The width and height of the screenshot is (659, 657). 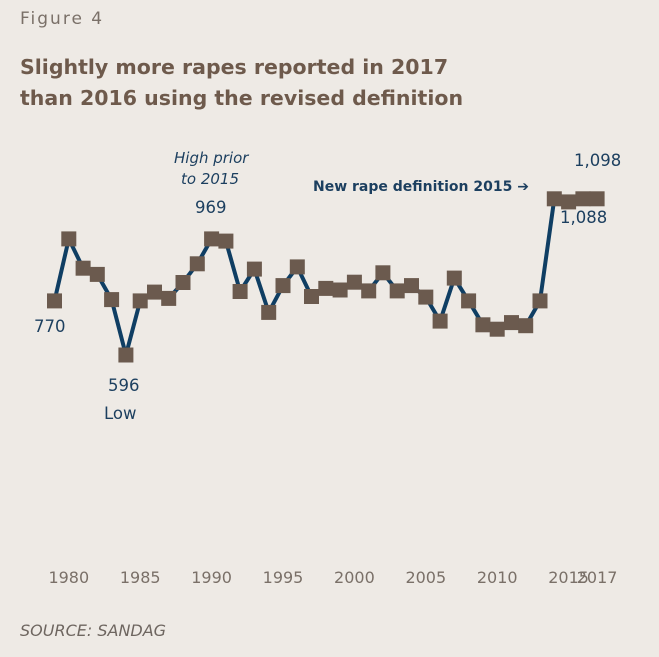 What do you see at coordinates (211, 577) in the screenshot?
I see `x-tick-label-1990: 1990` at bounding box center [211, 577].